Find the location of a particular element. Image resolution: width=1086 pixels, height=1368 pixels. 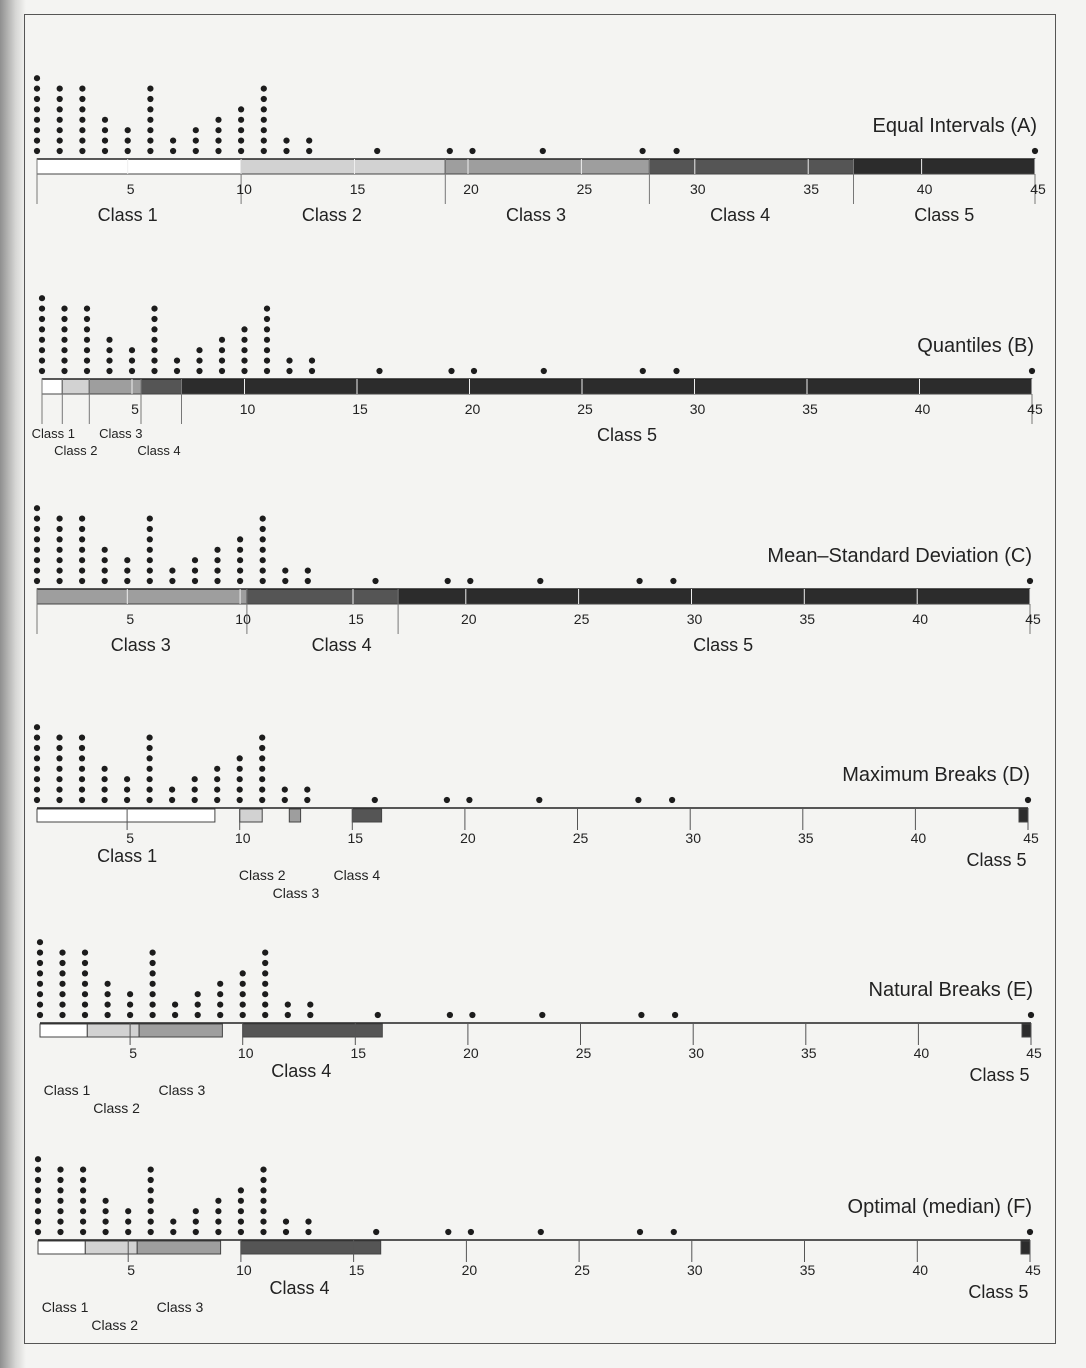

scale-tick-label: 5 is located at coordinates (131, 1270).